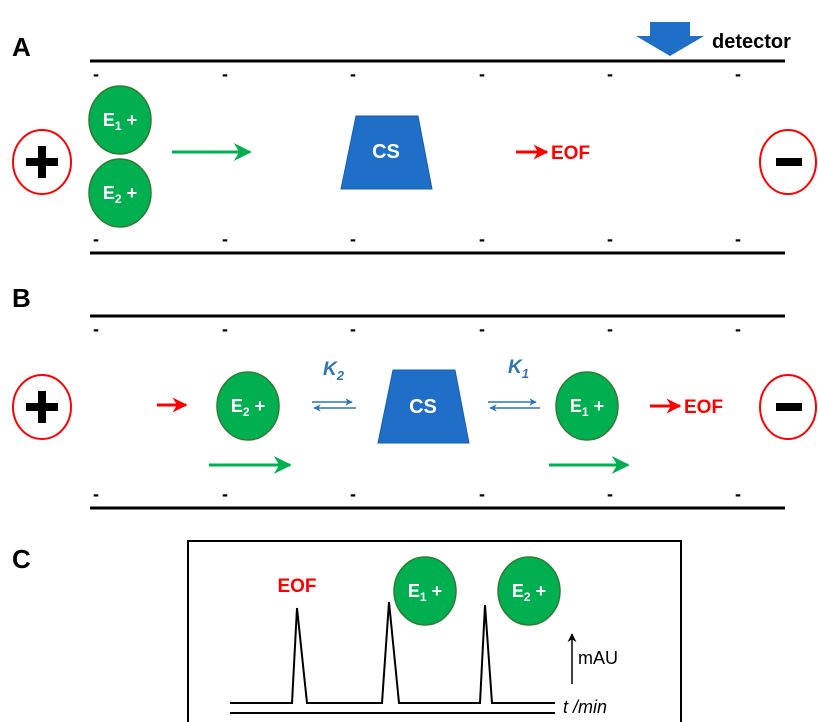  I want to click on panel-letter-c: C, so click(21, 559).